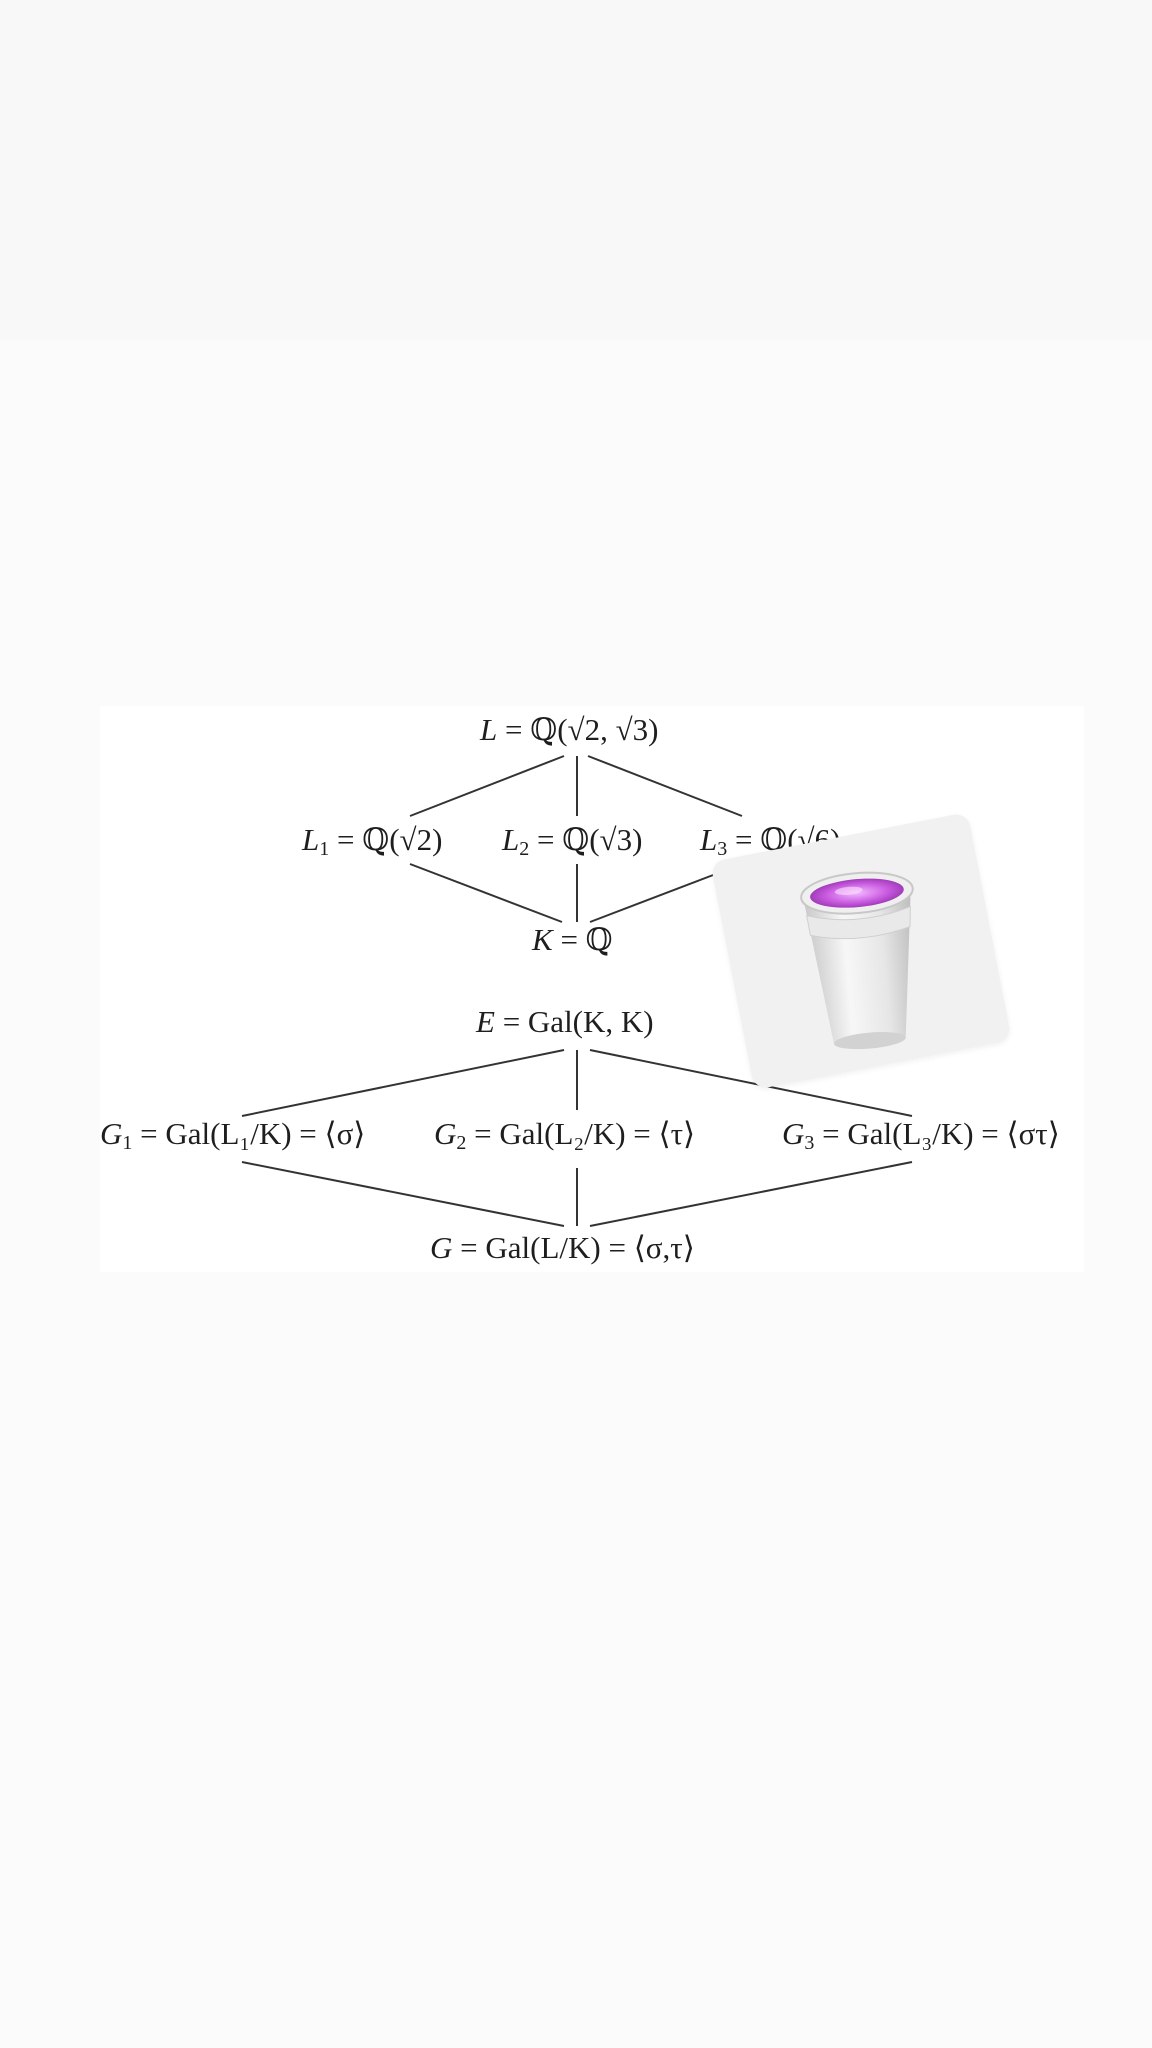 The width and height of the screenshot is (1152, 2048). Describe the element at coordinates (572, 939) in the screenshot. I see `node-K: K = ℚ` at that location.